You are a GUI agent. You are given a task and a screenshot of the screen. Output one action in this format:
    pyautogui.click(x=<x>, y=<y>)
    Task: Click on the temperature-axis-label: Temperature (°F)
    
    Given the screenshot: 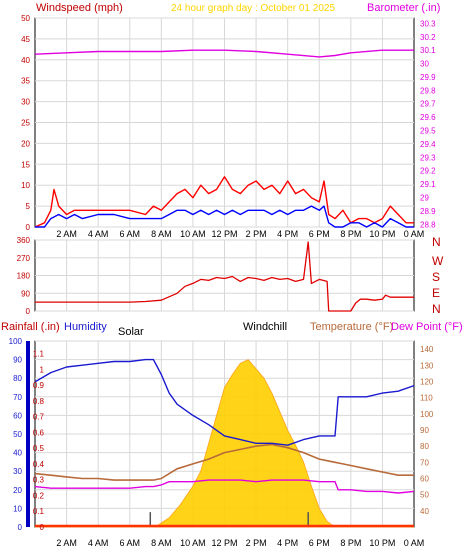 What is the action you would take?
    pyautogui.click(x=351, y=327)
    